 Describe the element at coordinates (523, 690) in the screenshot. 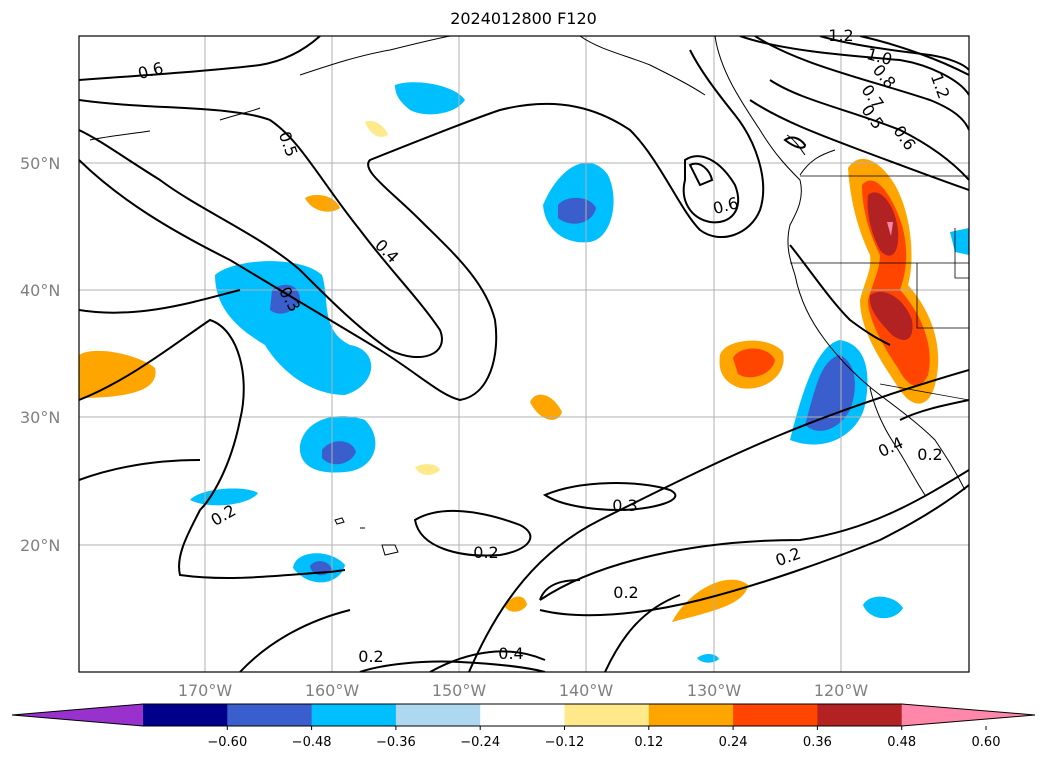

I see `longitude-labels: 170°W 160°W 150°W 140°W 130°W 120°W` at that location.